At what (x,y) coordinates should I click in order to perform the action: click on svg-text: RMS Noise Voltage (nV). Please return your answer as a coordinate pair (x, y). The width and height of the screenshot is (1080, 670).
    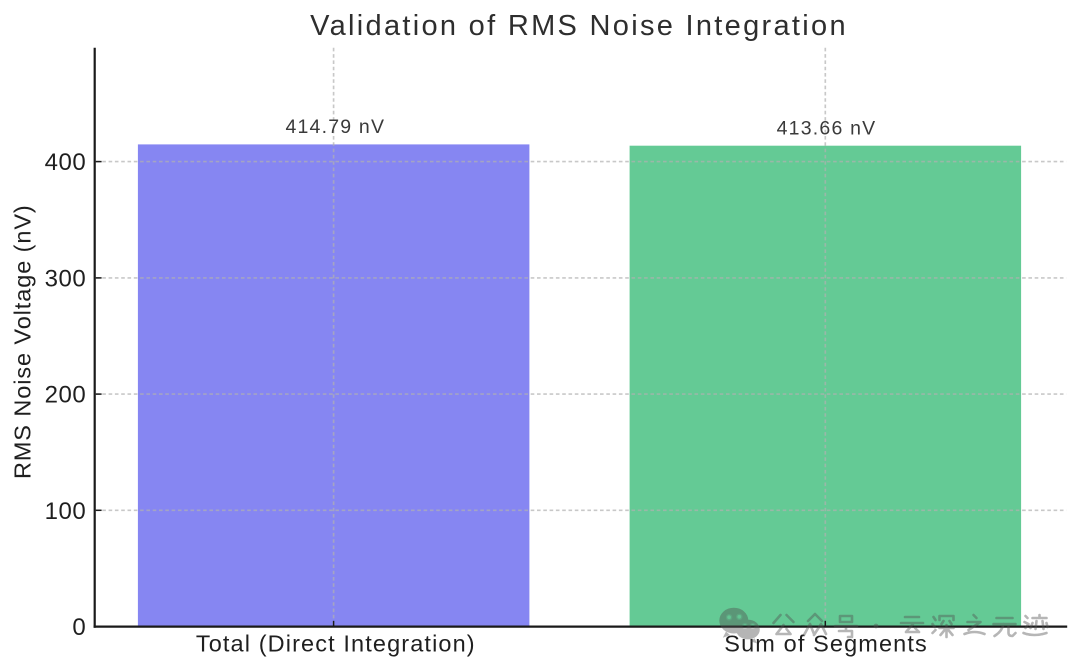
    Looking at the image, I should click on (23, 341).